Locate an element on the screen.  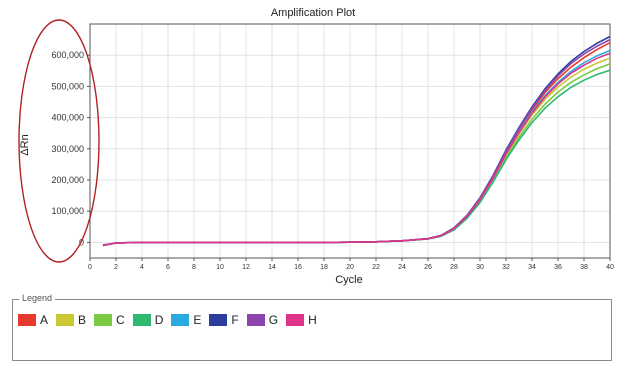
y-tick-label: 600,000 is located at coordinates (67, 55).